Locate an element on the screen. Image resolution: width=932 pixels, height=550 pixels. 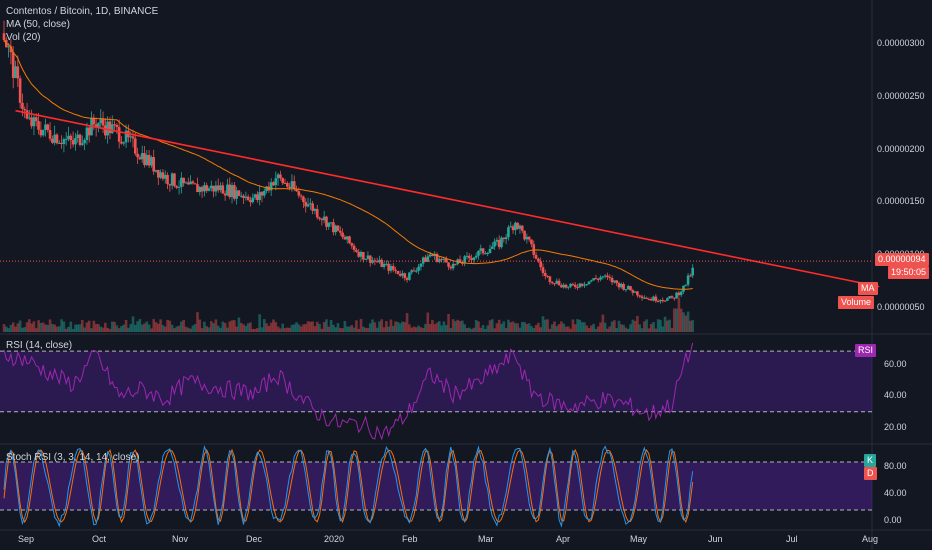
time-tick-label: Dec is located at coordinates (254, 539).